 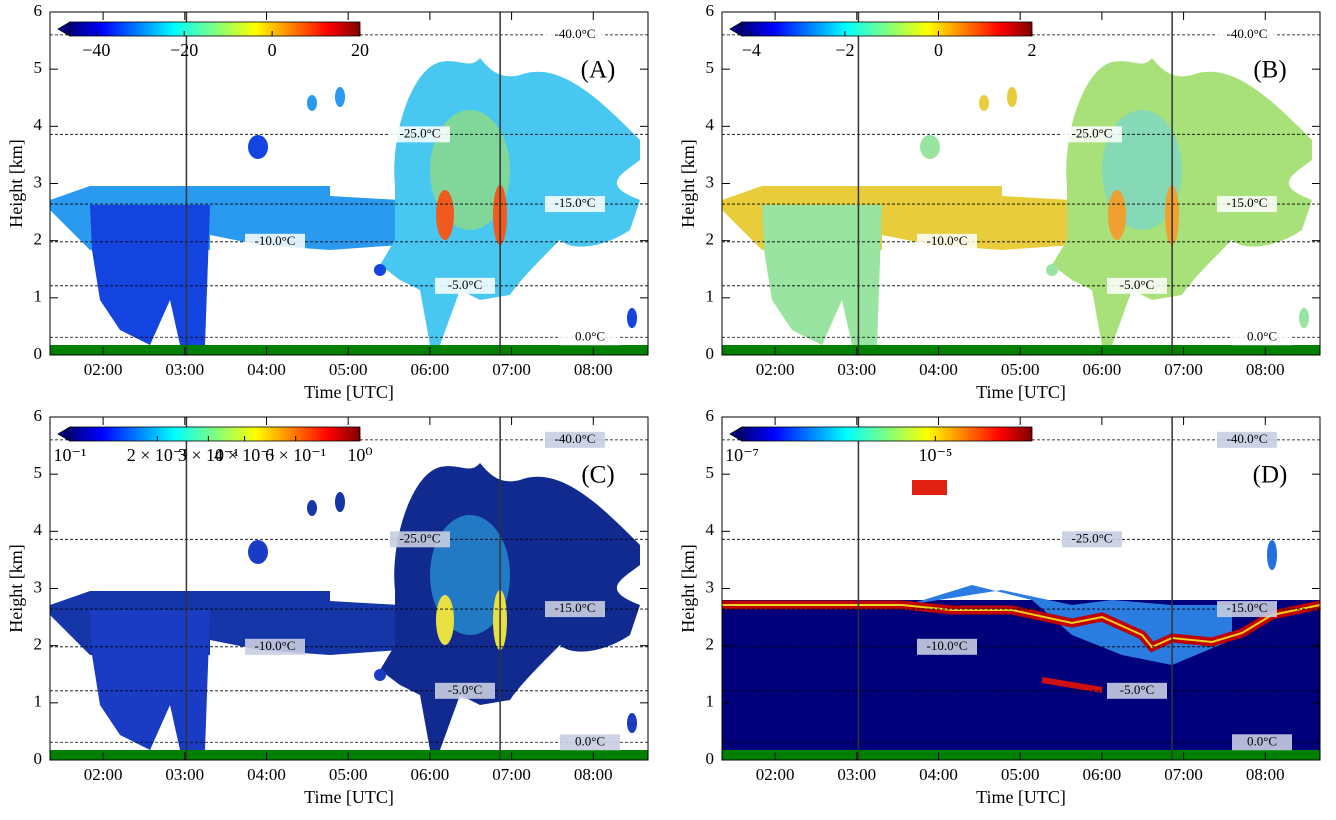 What do you see at coordinates (360, 50) in the screenshot?
I see `colorbar-tick-label: 20` at bounding box center [360, 50].